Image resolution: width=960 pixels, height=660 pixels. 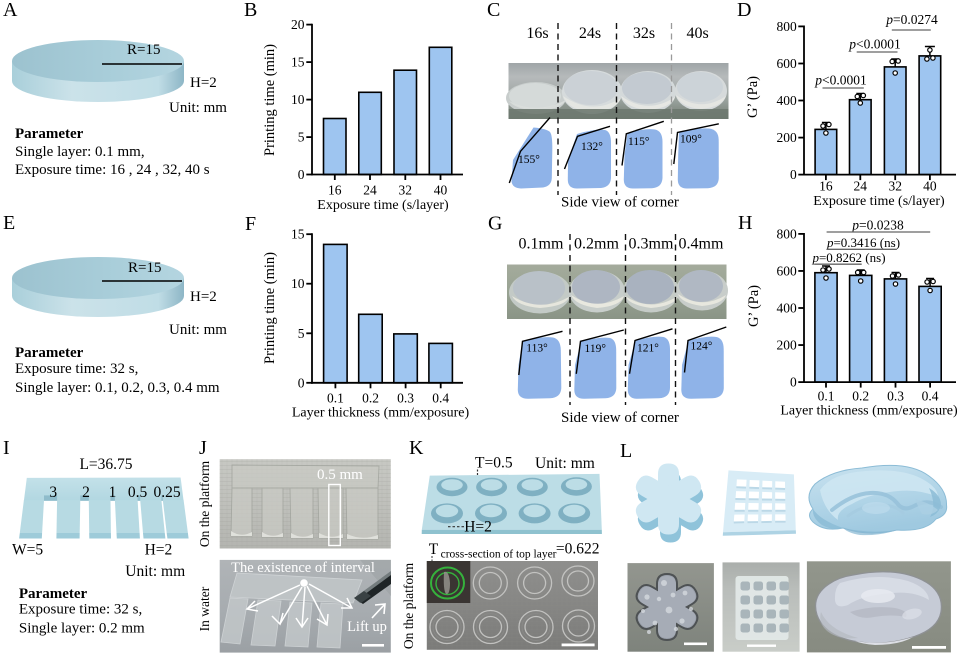 I want to click on svg-text: 32s, so click(x=644, y=33).